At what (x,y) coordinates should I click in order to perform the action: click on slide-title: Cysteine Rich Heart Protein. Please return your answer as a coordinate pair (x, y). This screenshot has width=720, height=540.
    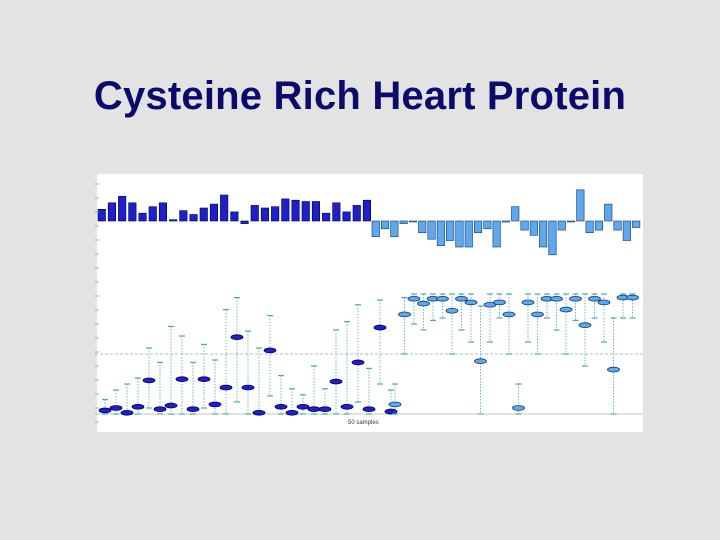
    Looking at the image, I should click on (360, 96).